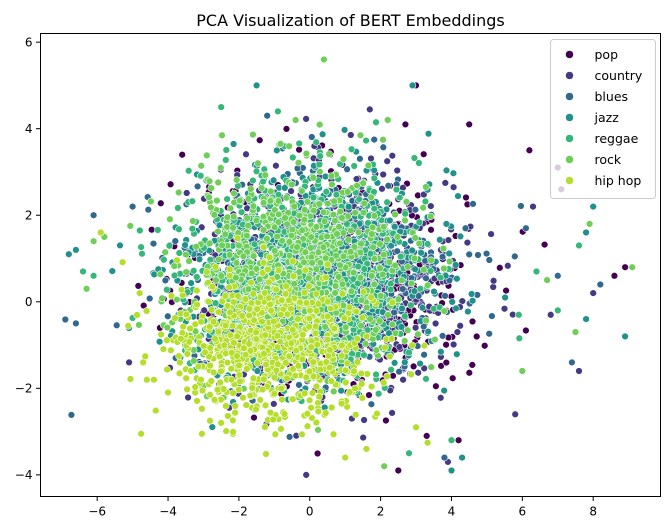 The width and height of the screenshot is (671, 532). What do you see at coordinates (350, 20) in the screenshot?
I see `chart-title: PCA Visualization of BERT Embeddings` at bounding box center [350, 20].